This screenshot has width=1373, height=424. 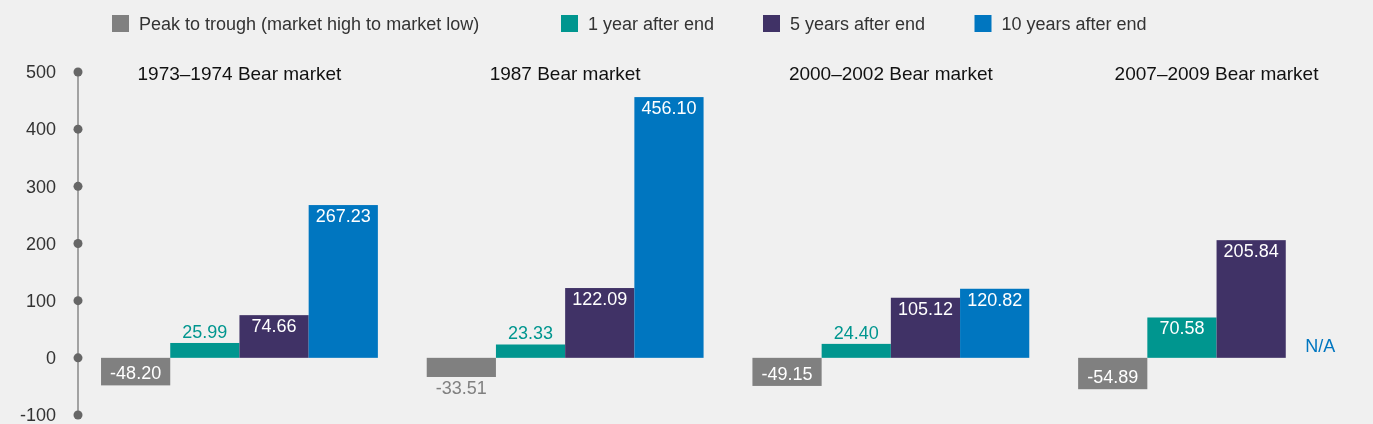 What do you see at coordinates (1251, 251) in the screenshot?
I see `data-label: 205.84` at bounding box center [1251, 251].